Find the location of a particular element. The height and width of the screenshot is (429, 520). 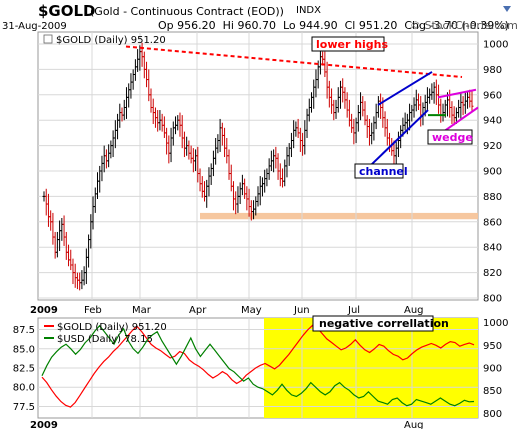

usd-legend-label: $USD (Daily) 78.15 is located at coordinates (105, 339).